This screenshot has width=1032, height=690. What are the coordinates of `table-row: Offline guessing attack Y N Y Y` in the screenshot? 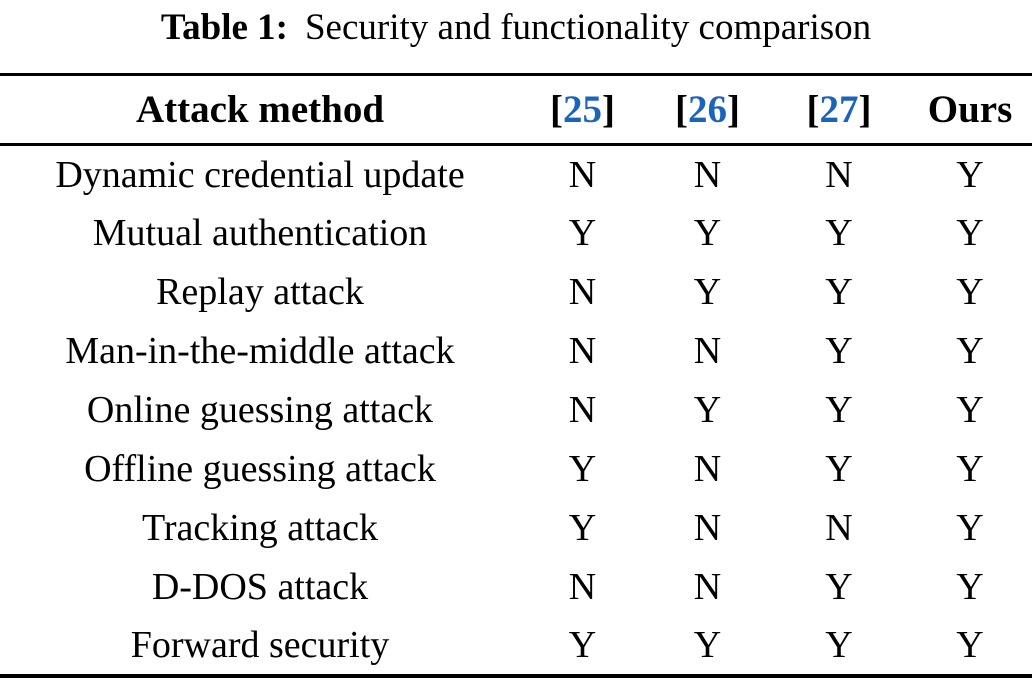 It's located at (516, 469).